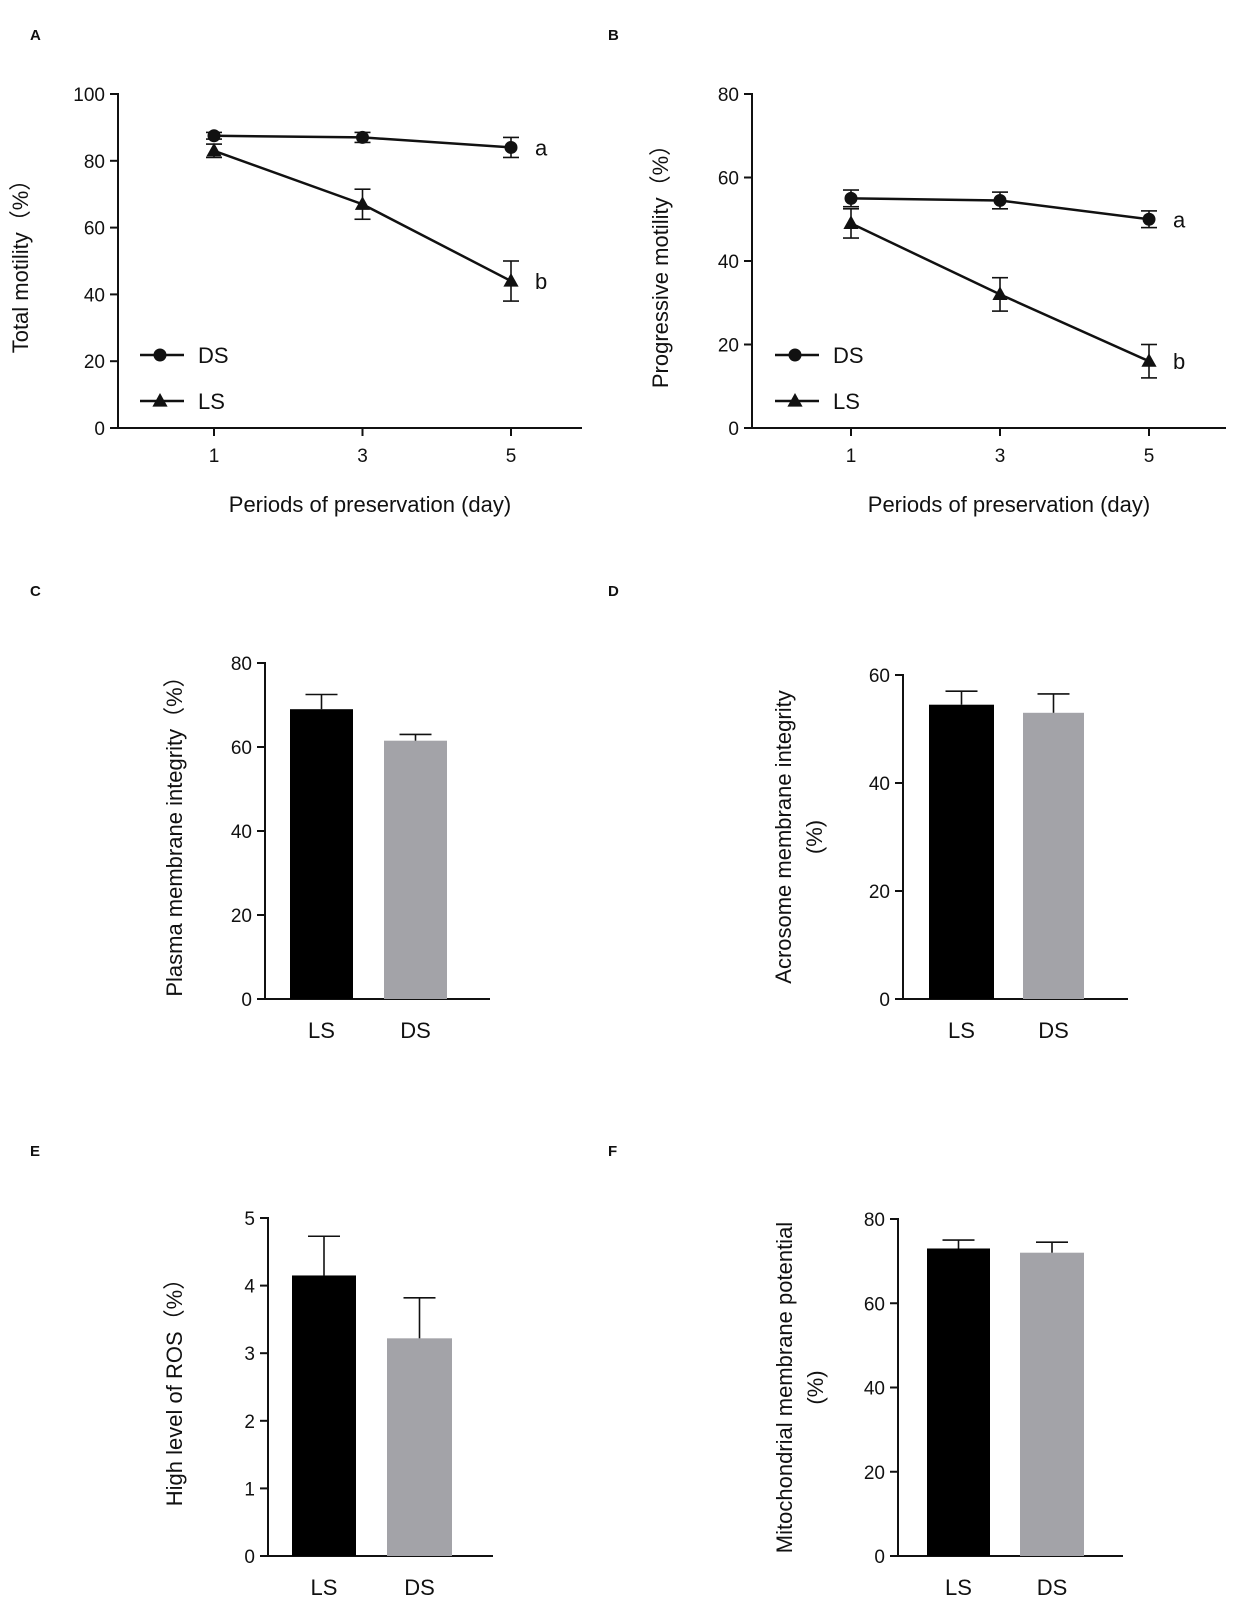  What do you see at coordinates (1179, 361) in the screenshot?
I see `panel-b-series-ls-significance-label: b` at bounding box center [1179, 361].